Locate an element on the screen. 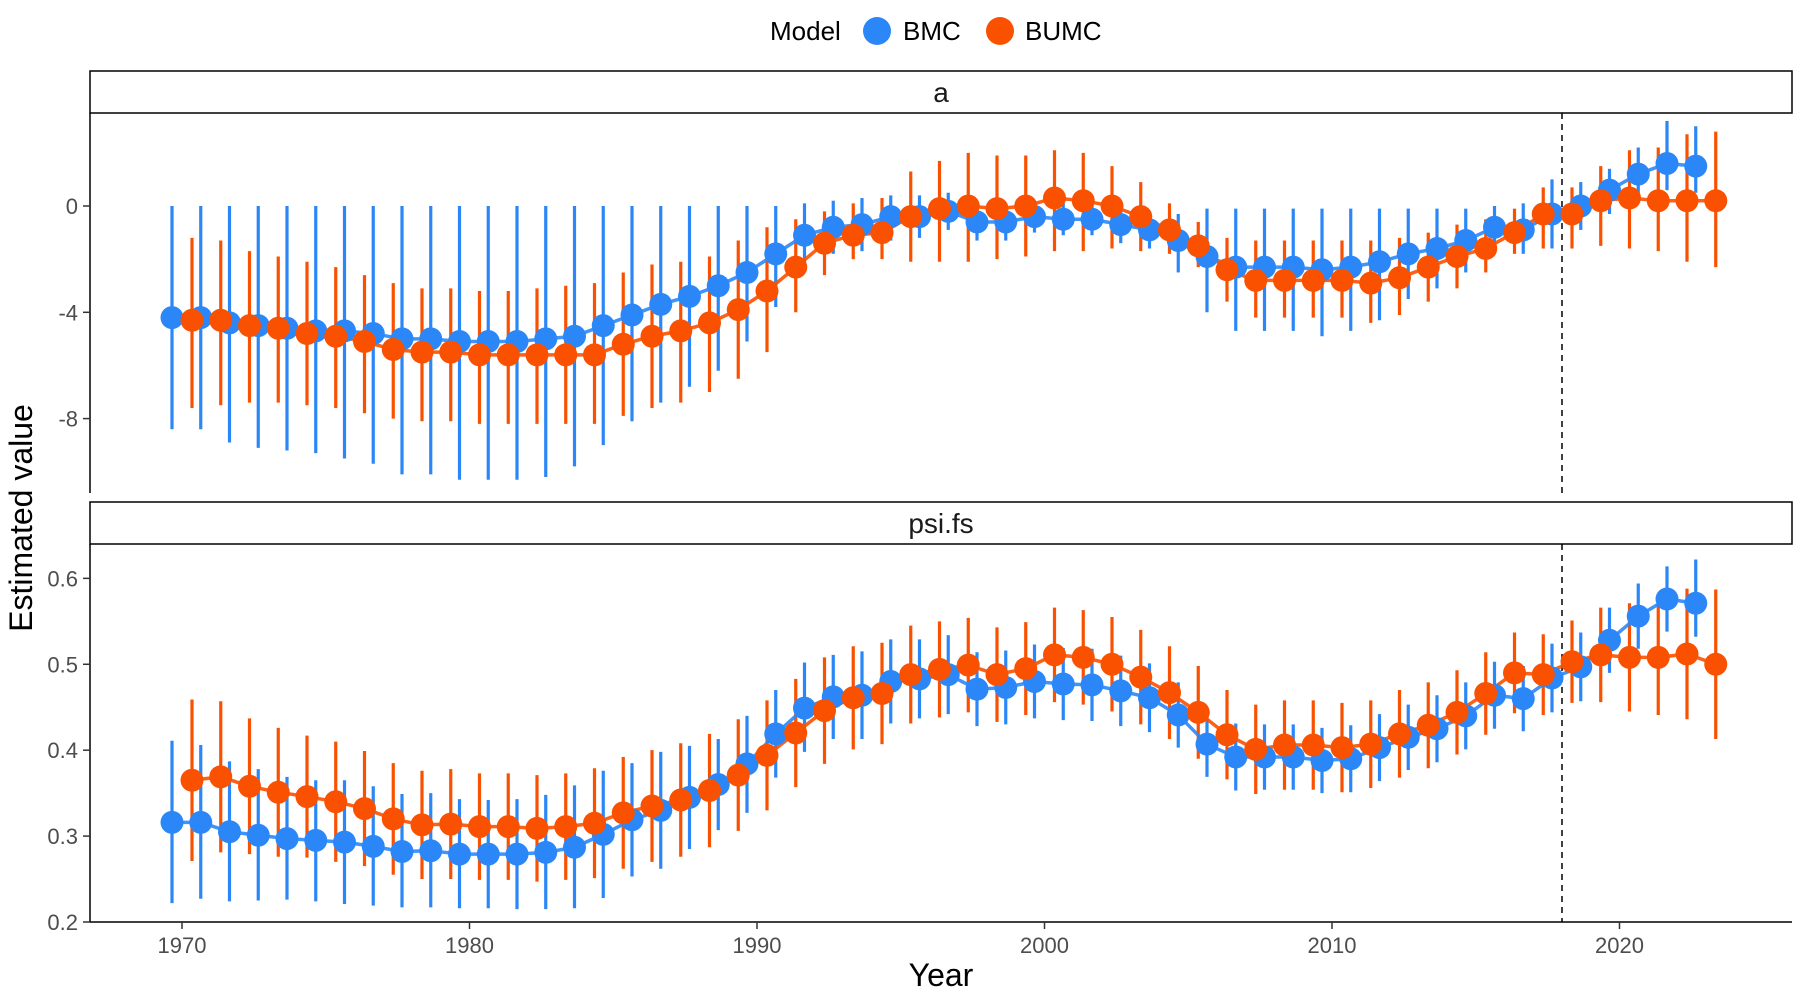 Image resolution: width=1800 pixels, height=1000 pixels. x-tick-label: 2010 is located at coordinates (1332, 945).